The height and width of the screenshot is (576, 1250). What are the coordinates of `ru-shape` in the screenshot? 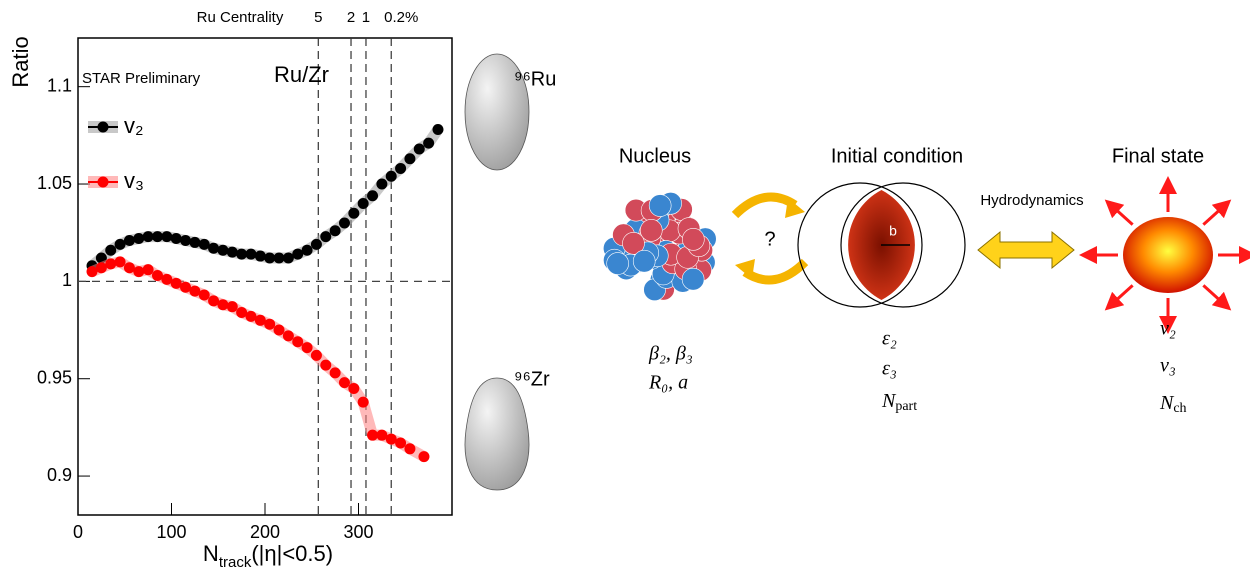 It's located at (497, 112).